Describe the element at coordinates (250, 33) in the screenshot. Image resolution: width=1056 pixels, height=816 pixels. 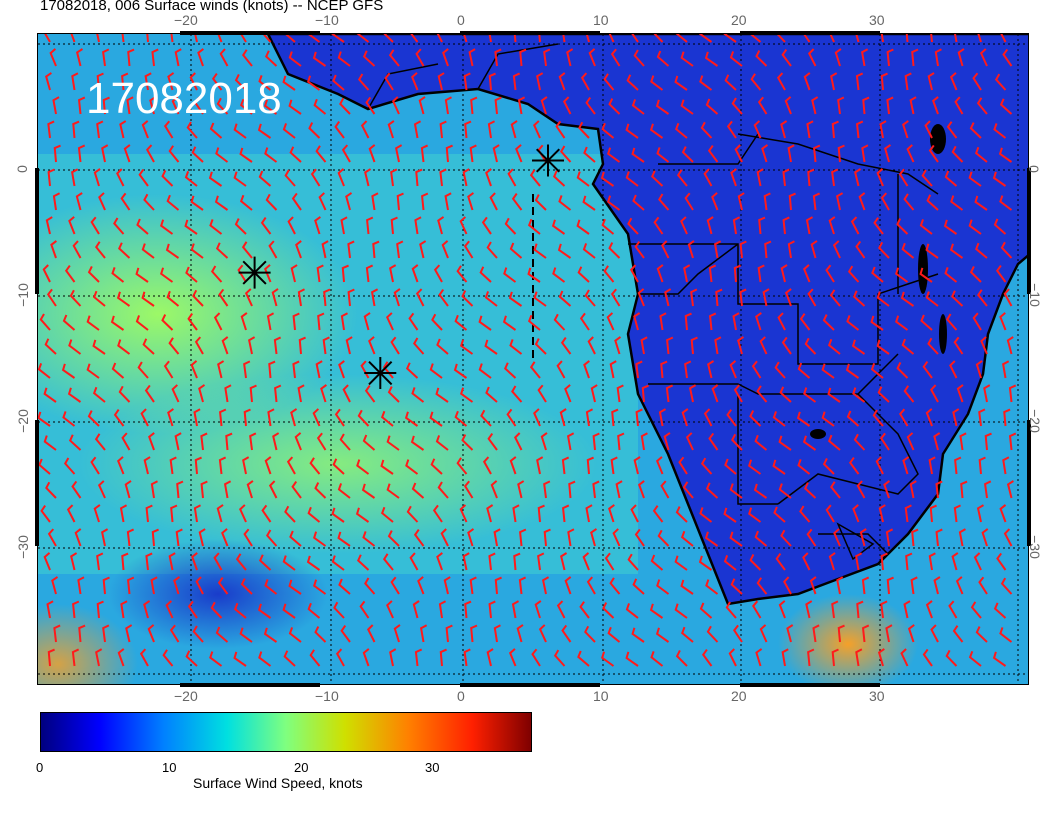
I see `axis-bar-top` at that location.